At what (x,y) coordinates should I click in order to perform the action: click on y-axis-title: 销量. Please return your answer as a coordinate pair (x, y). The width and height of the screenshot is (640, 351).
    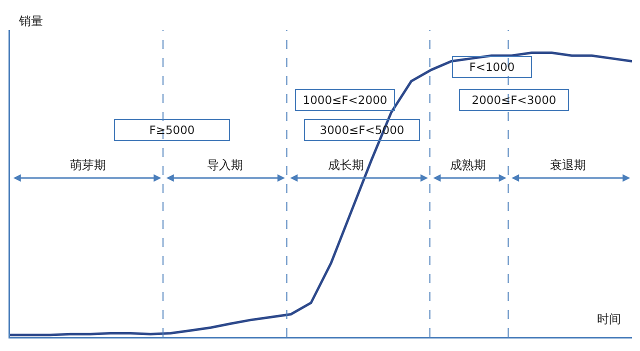
    Looking at the image, I should click on (30, 21).